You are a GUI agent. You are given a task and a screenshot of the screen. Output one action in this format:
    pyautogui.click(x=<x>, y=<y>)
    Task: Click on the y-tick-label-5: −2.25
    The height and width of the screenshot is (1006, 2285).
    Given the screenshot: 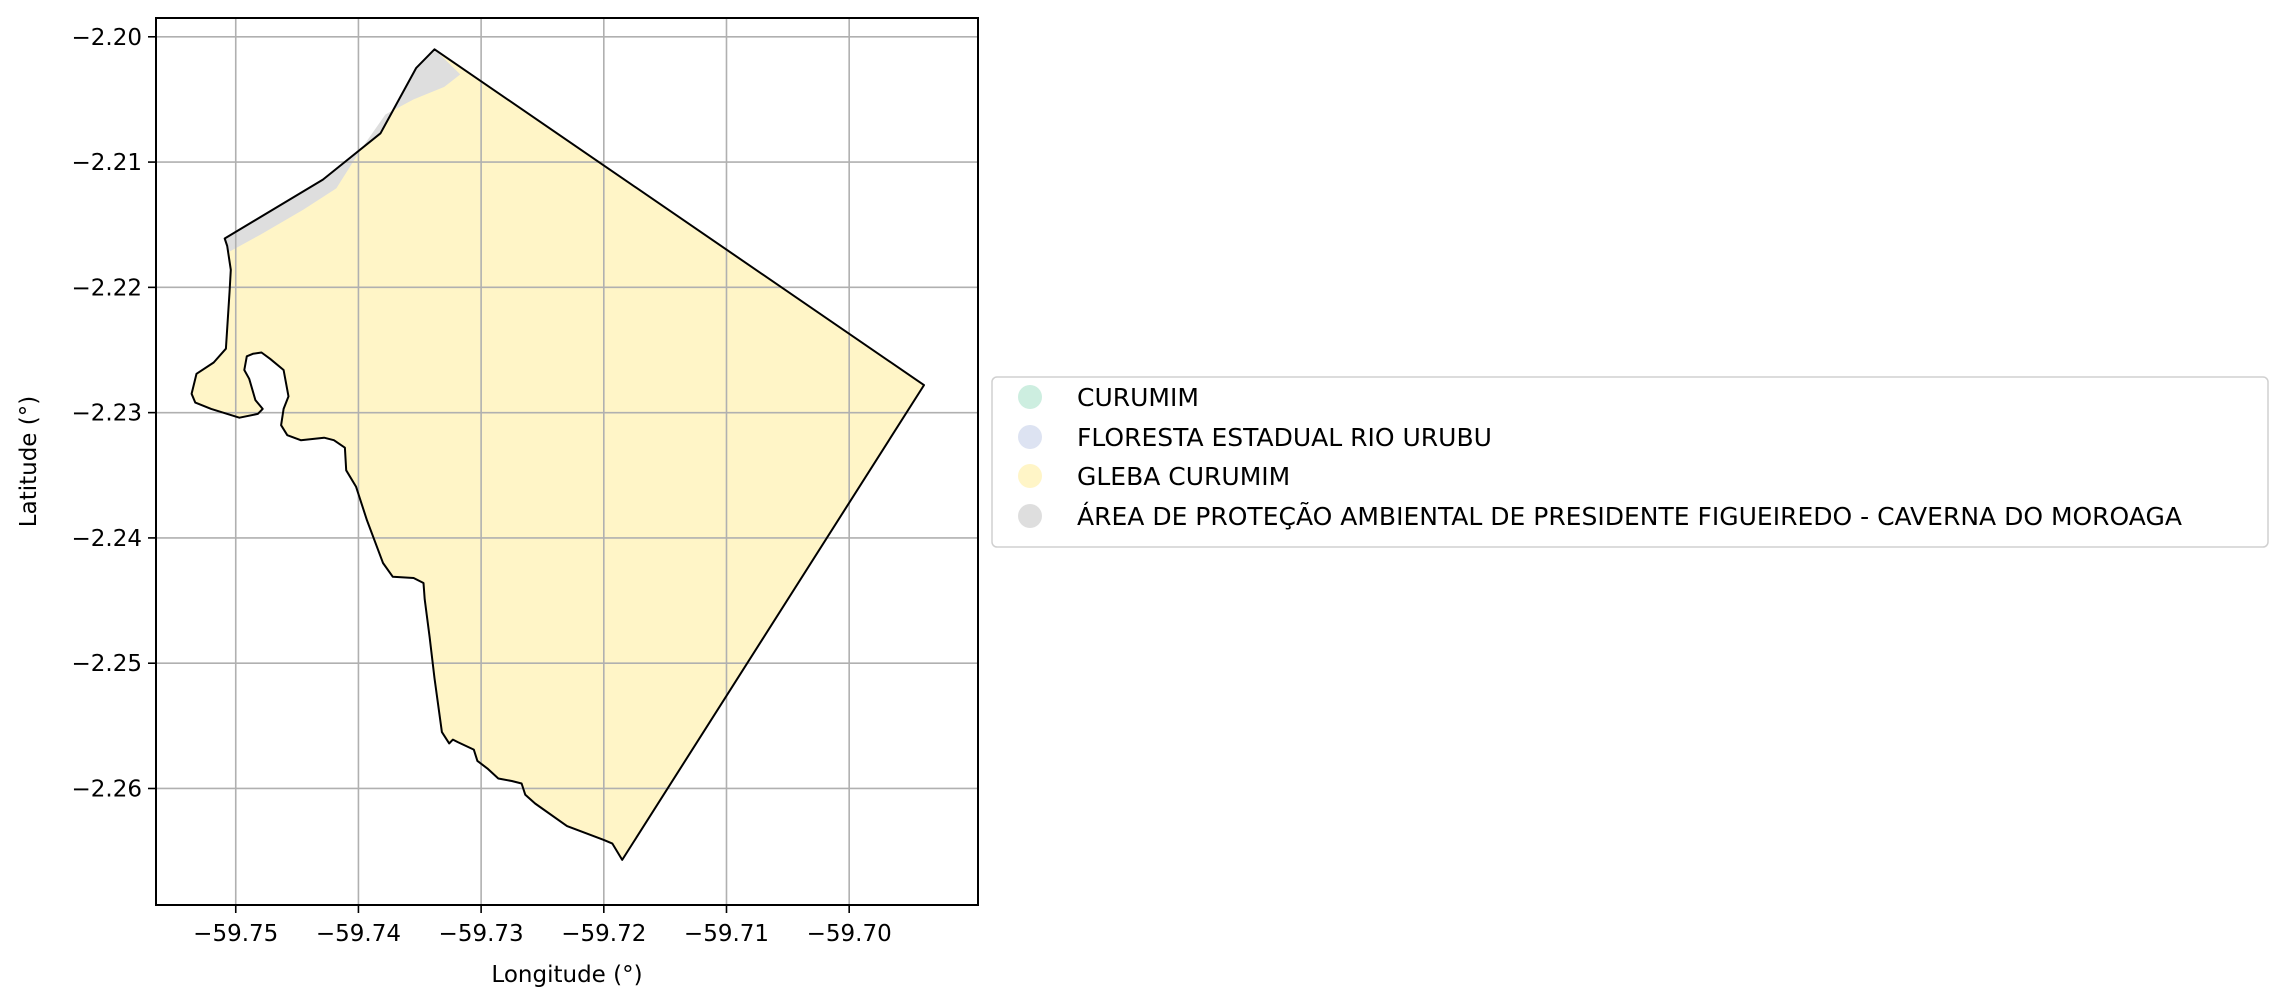 What is the action you would take?
    pyautogui.click(x=107, y=664)
    